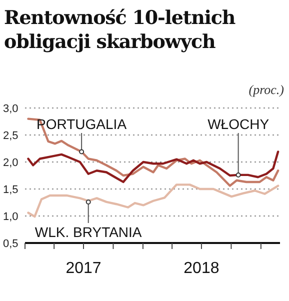 This screenshot has width=289, height=301. I want to click on y-tick-label: 2,0, so click(10, 162).